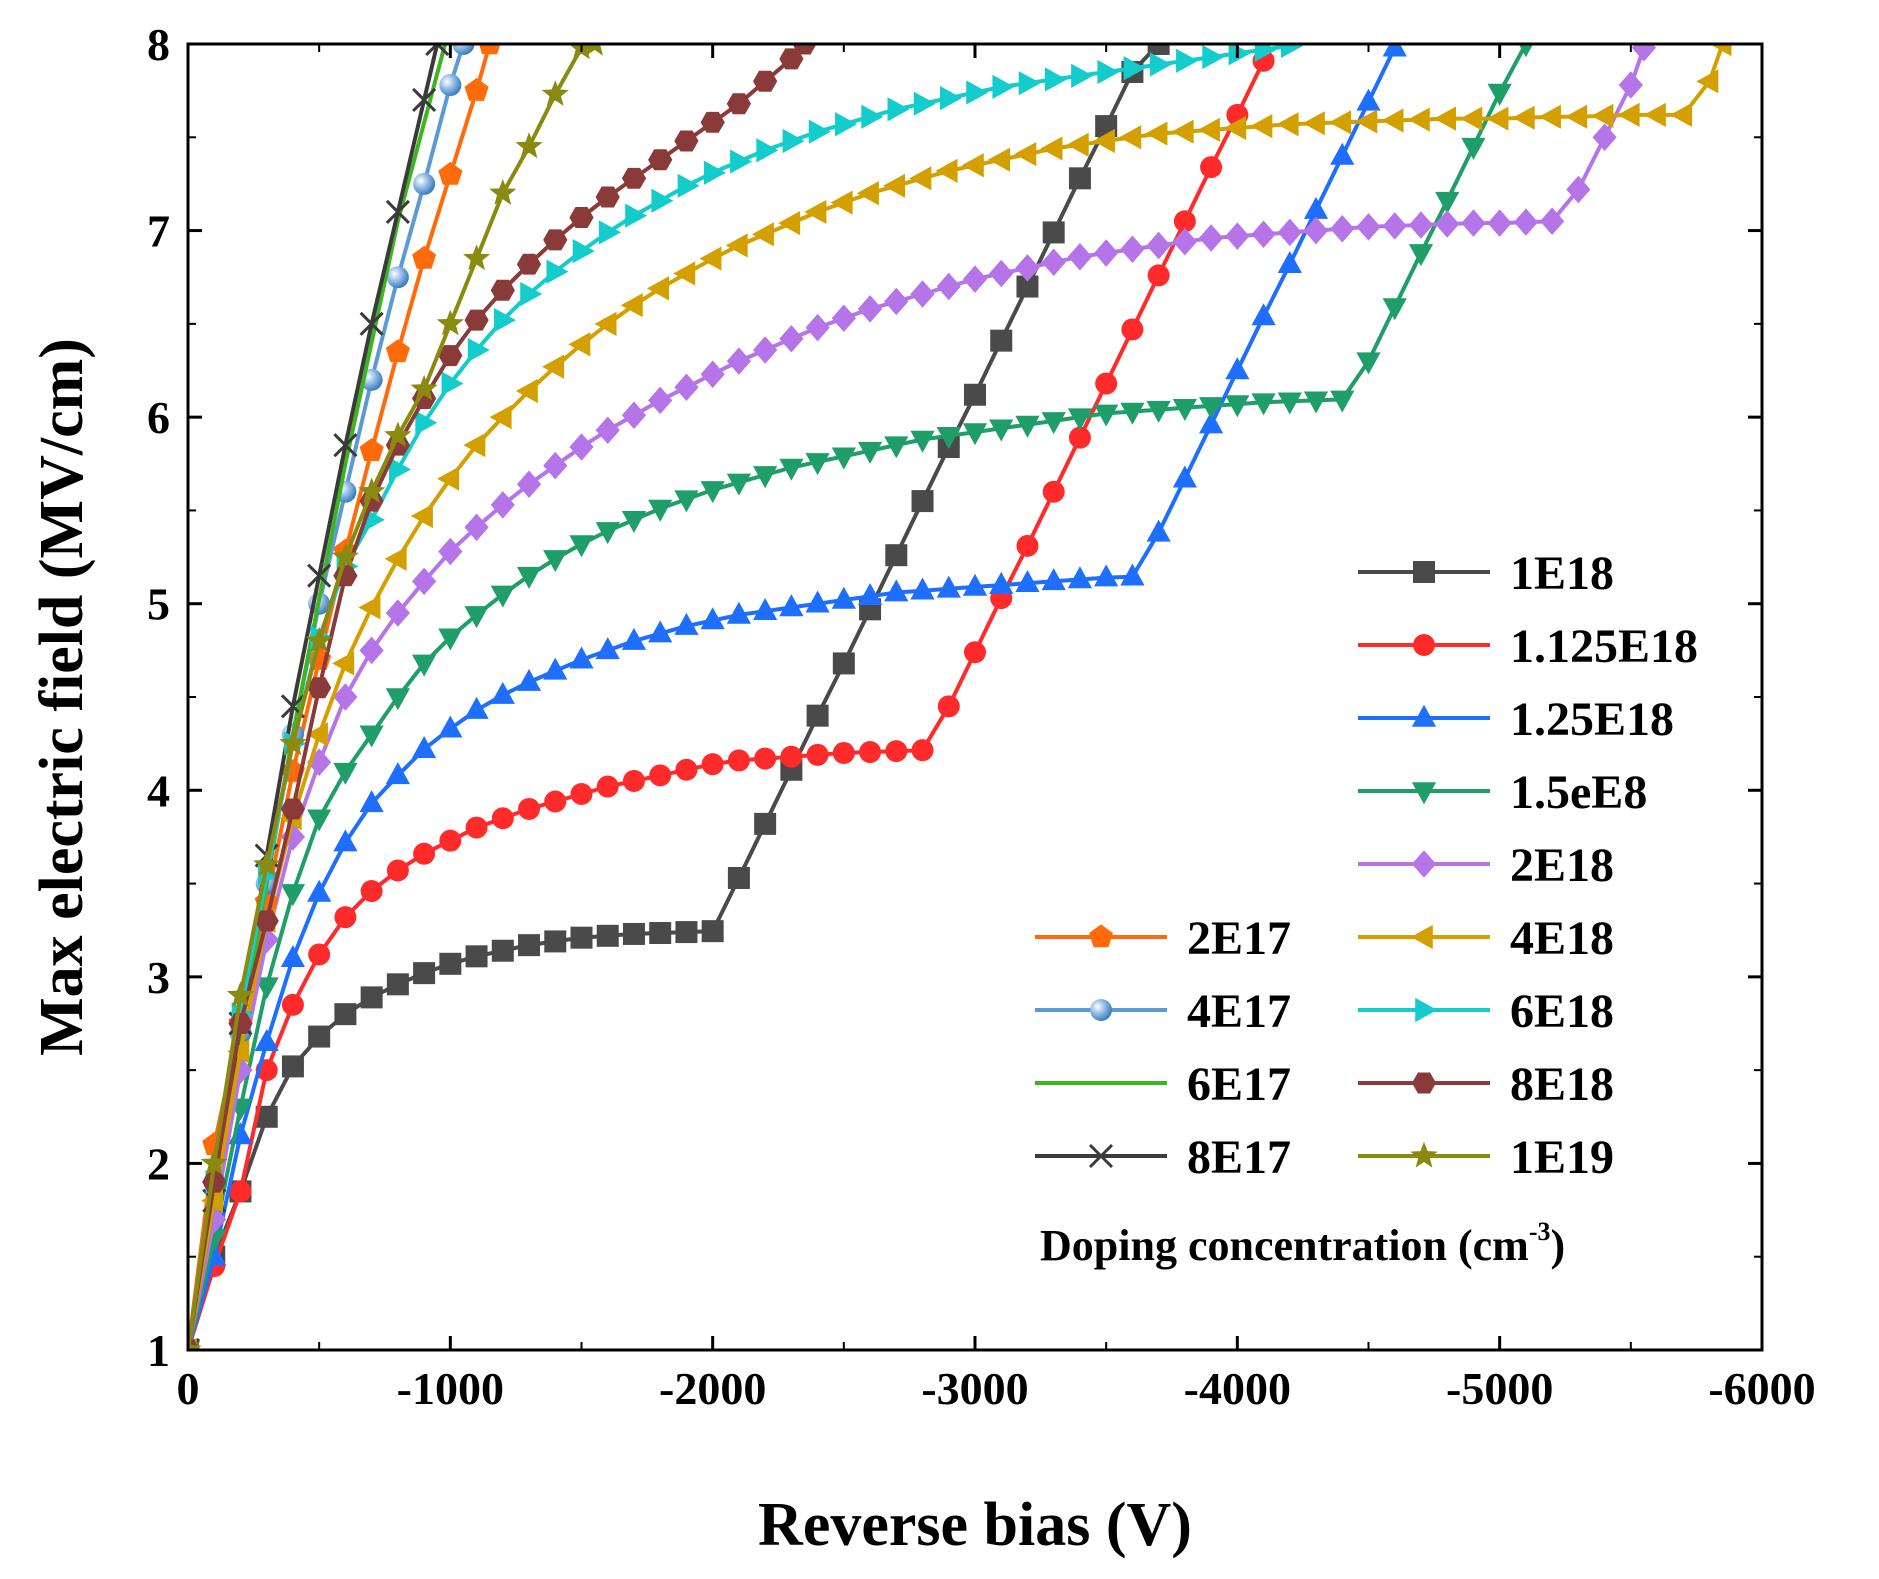 Image resolution: width=1879 pixels, height=1579 pixels. I want to click on data-point-4E17, so click(463, 49).